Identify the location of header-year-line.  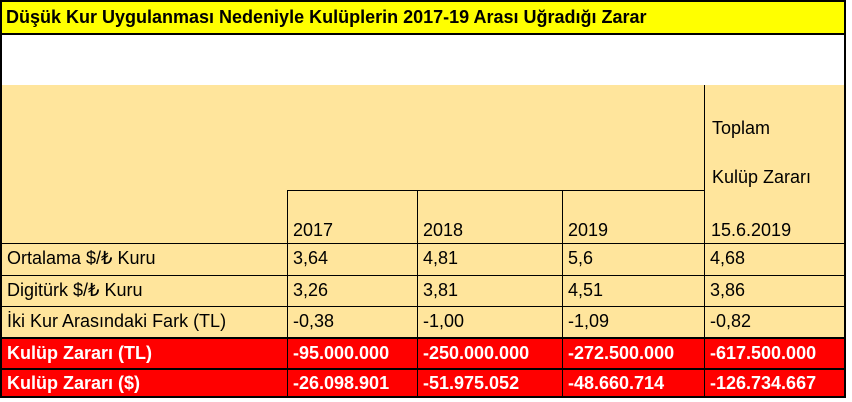
(496, 190).